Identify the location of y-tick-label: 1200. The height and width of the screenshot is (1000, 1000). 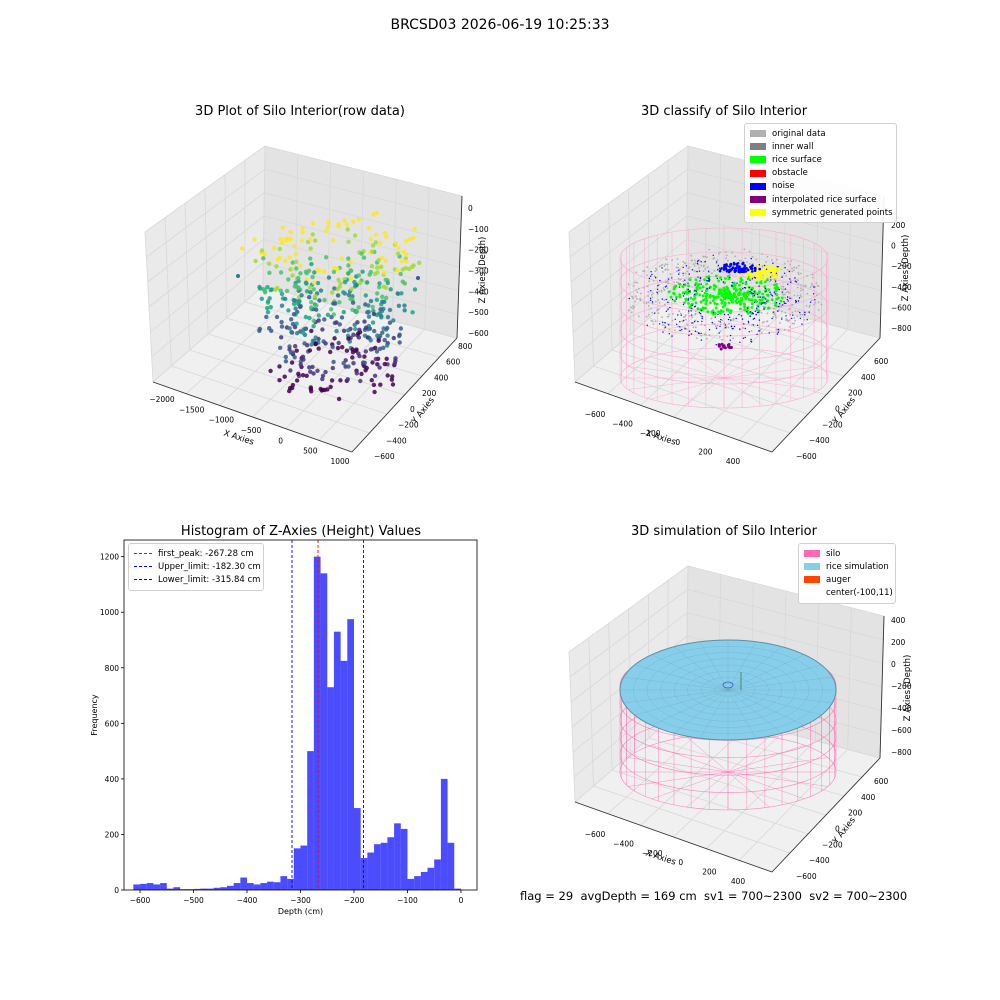
(109, 557).